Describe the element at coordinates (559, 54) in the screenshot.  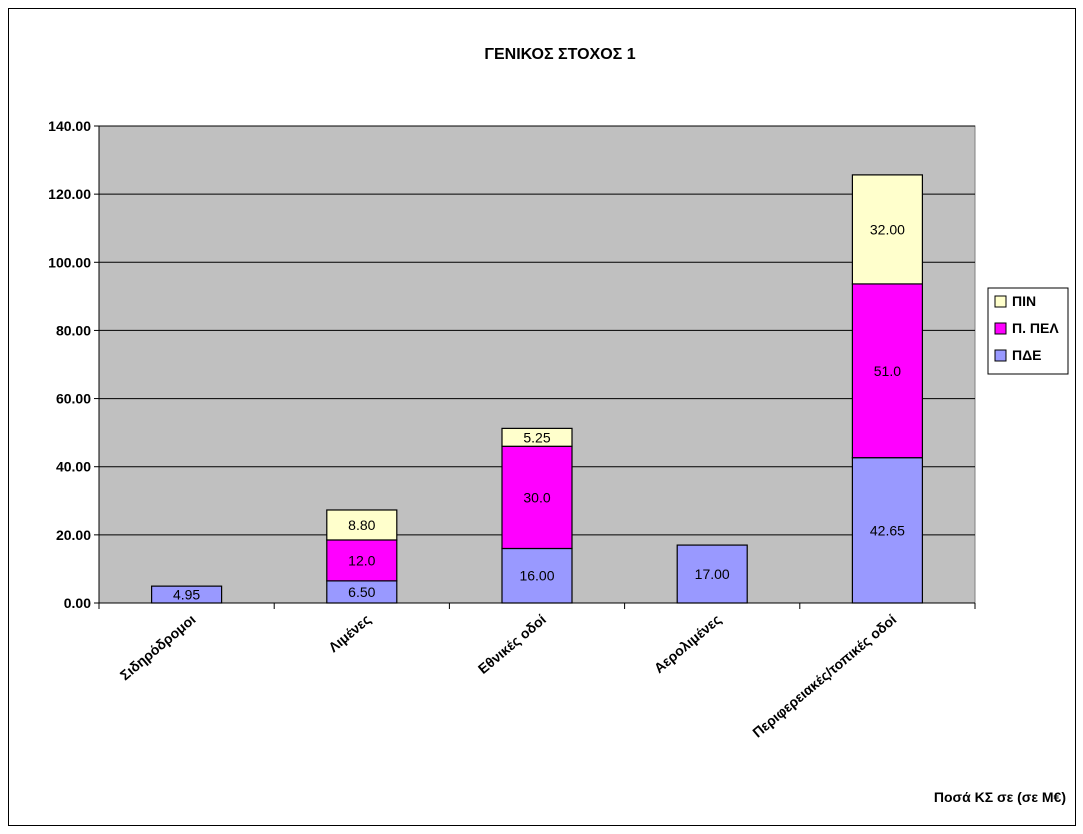
I see `chart-title: ΓΕΝΙΚΟΣ ΣΤΟΧΟΣ 1` at that location.